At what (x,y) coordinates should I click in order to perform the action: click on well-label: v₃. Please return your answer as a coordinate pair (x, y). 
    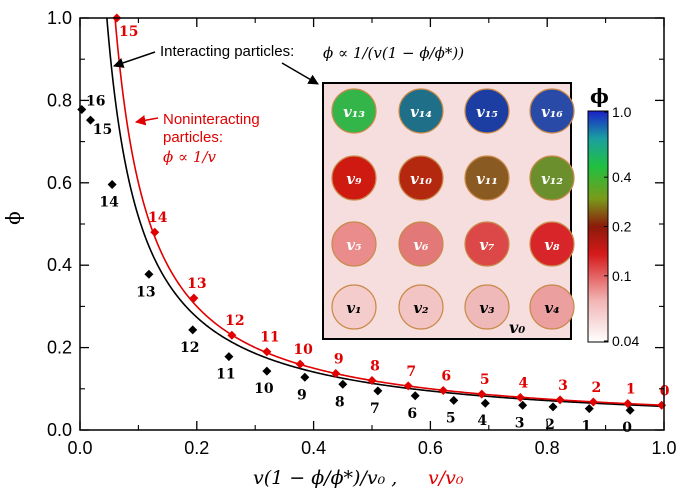
    Looking at the image, I should click on (487, 308).